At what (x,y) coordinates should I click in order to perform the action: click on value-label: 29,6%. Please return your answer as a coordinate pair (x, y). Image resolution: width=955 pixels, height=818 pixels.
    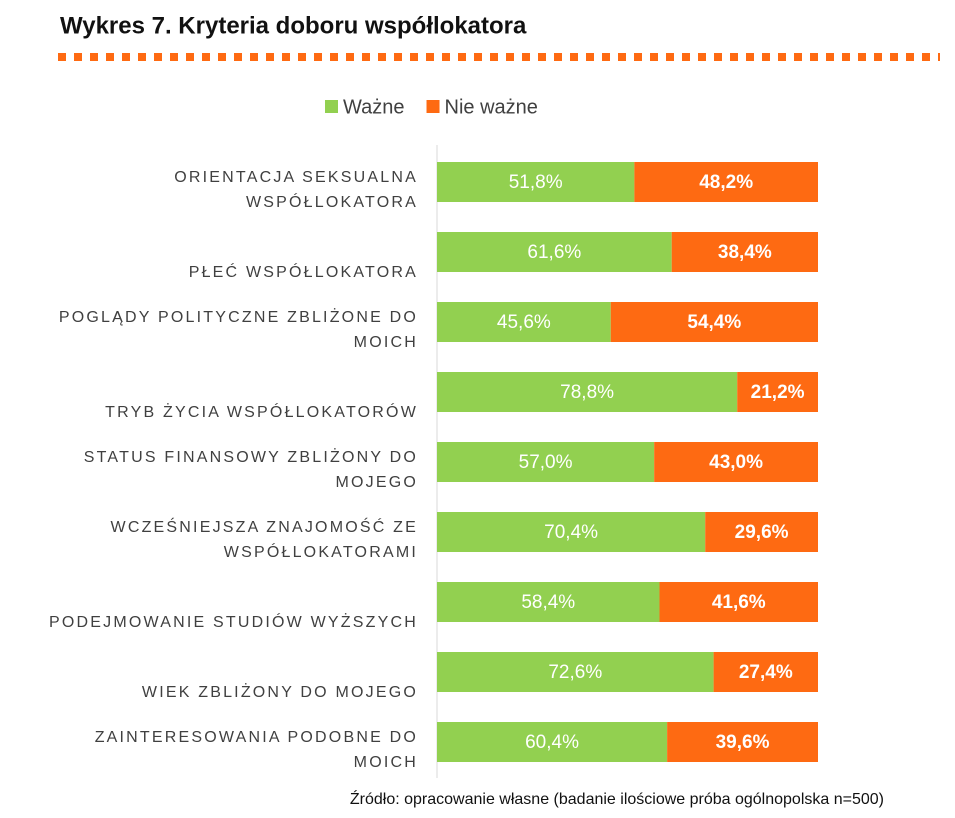
    Looking at the image, I should click on (762, 532).